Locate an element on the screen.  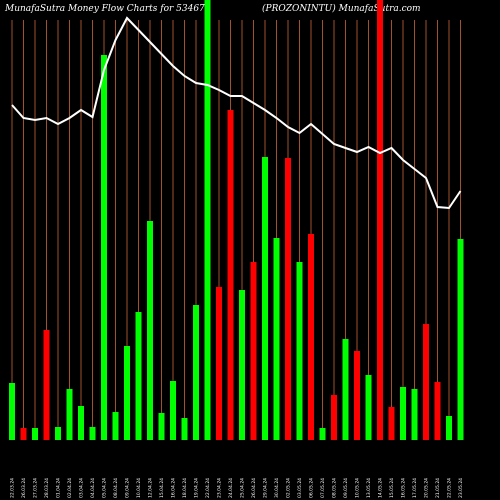
x-tick-label: 08.04.24 is located at coordinates (116, 488).